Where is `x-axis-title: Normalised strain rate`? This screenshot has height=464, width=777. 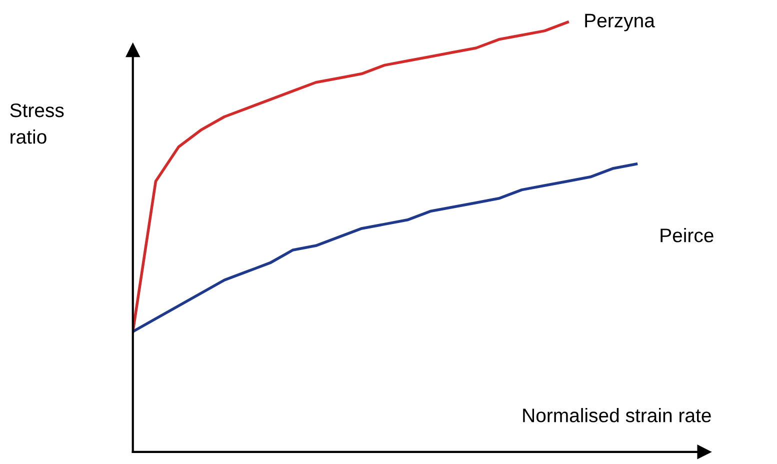
x-axis-title: Normalised strain rate is located at coordinates (617, 415).